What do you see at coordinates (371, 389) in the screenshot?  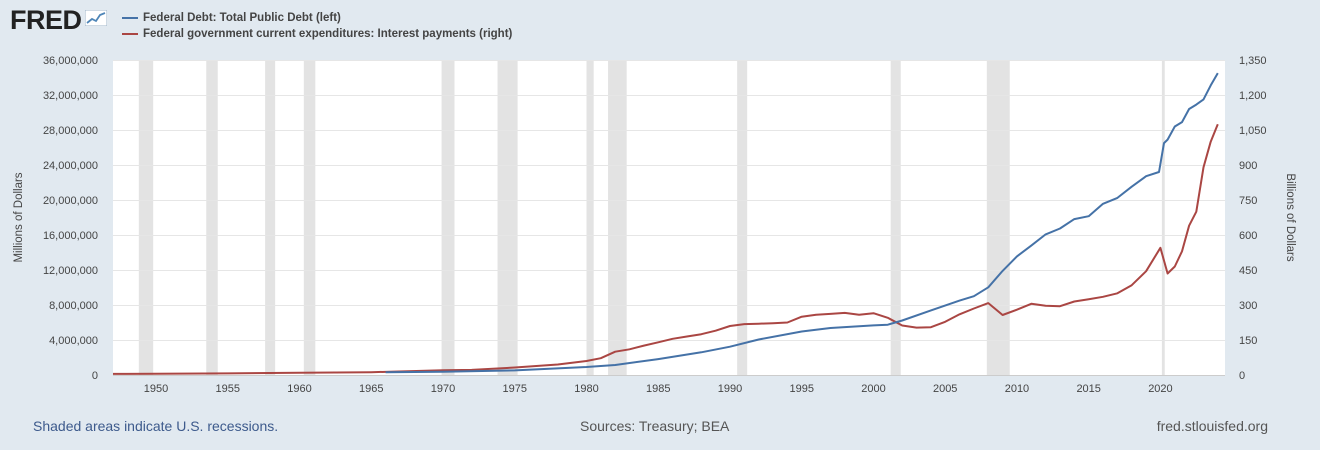 I see `x-tick-label: 1965` at bounding box center [371, 389].